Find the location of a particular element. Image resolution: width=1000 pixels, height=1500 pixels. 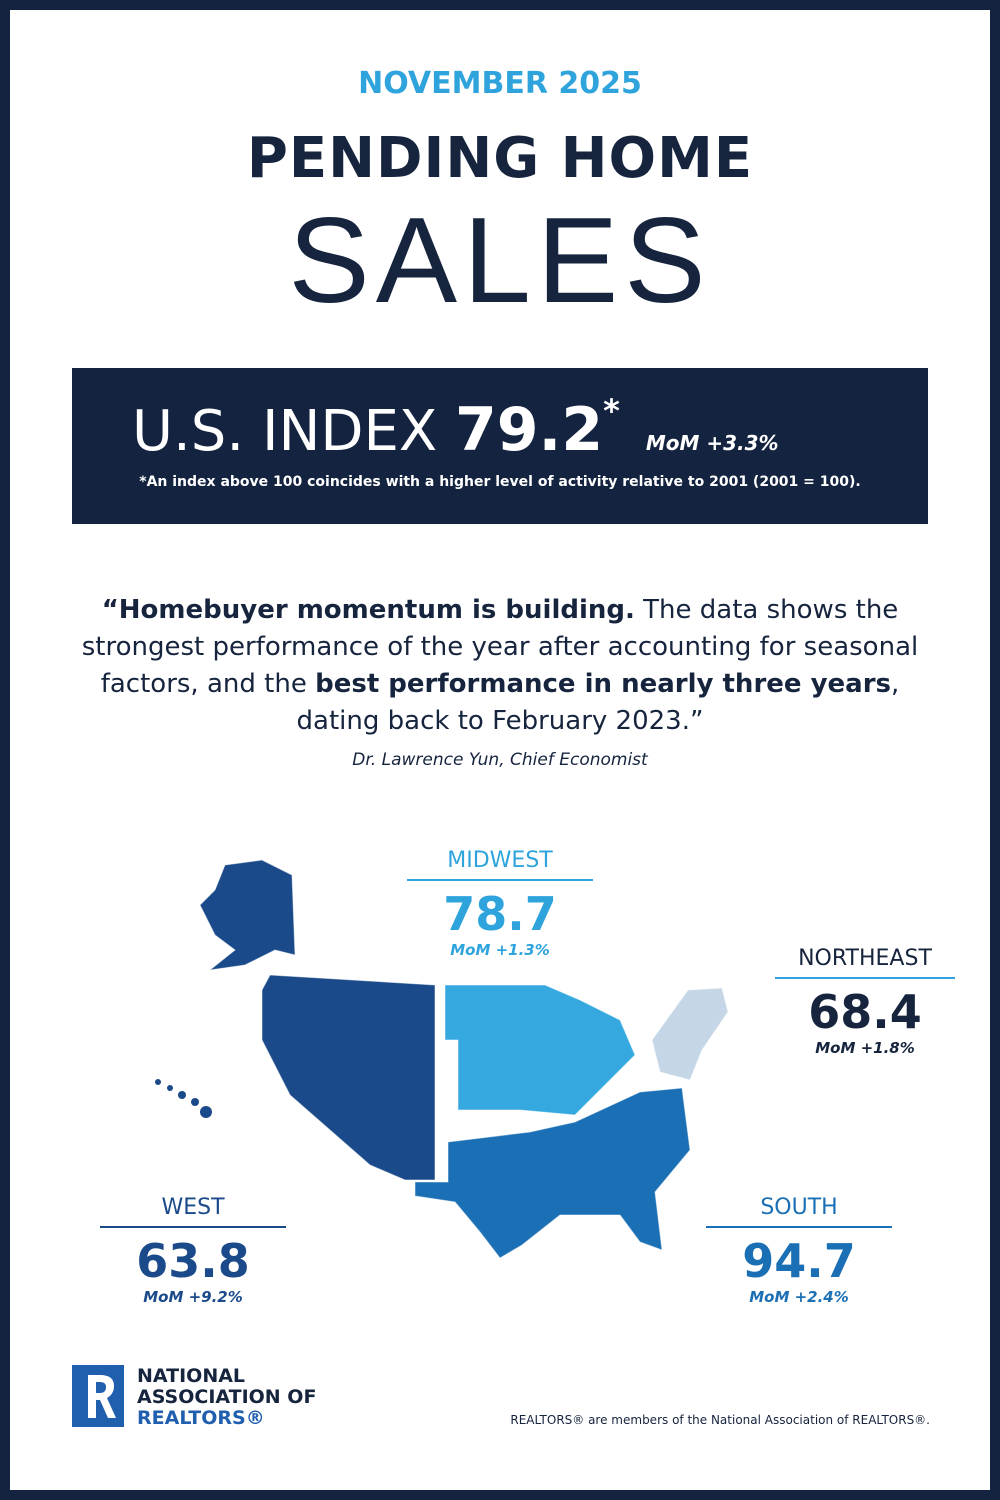

logo-line: ASSOCIATION OF is located at coordinates (227, 1397).